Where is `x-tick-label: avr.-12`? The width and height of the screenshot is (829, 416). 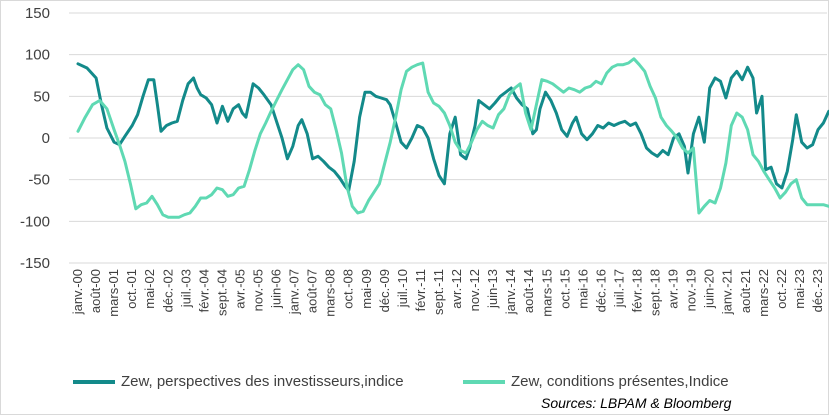 x-tick-label: avr.-12 is located at coordinates (456, 289).